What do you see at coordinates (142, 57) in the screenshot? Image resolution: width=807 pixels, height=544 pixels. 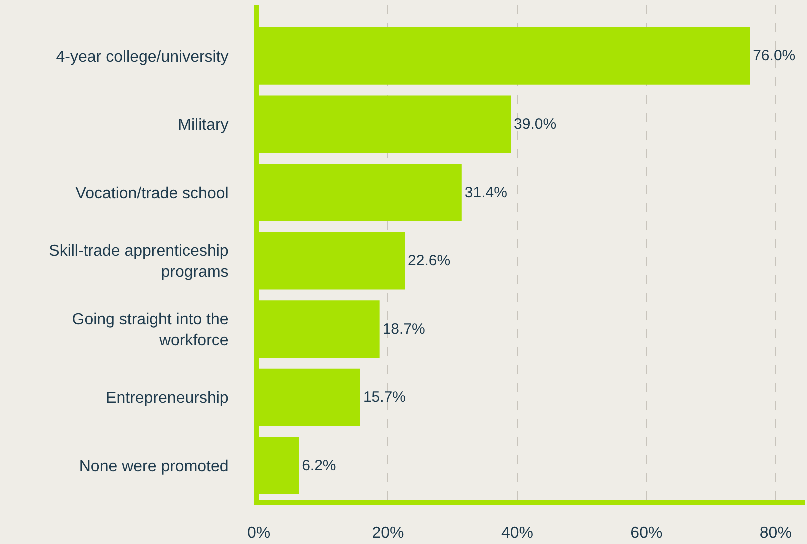 I see `y-tick-label: 4-year college/university` at bounding box center [142, 57].